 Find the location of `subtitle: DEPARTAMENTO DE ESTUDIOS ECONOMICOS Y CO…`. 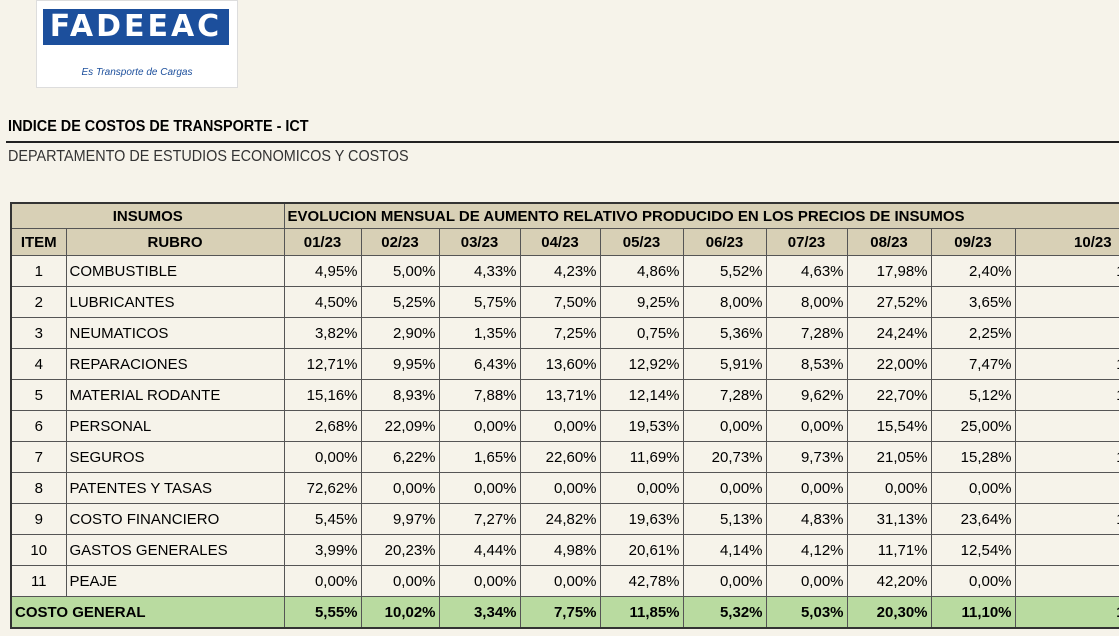

subtitle: DEPARTAMENTO DE ESTUDIOS ECONOMICOS Y CO… is located at coordinates (208, 156).